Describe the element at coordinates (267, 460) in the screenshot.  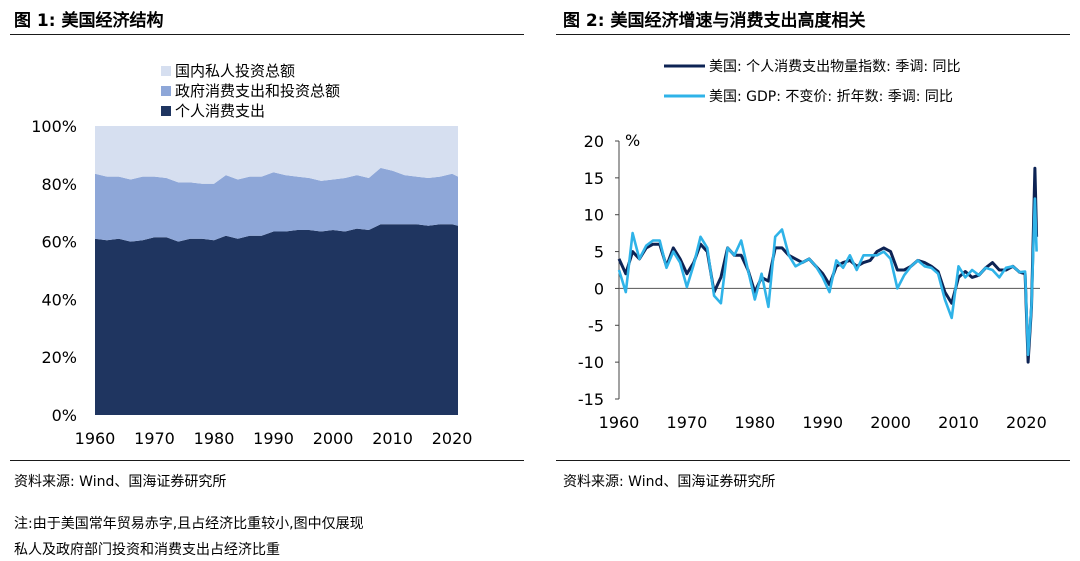
I see `fig1-bottom-rule` at that location.